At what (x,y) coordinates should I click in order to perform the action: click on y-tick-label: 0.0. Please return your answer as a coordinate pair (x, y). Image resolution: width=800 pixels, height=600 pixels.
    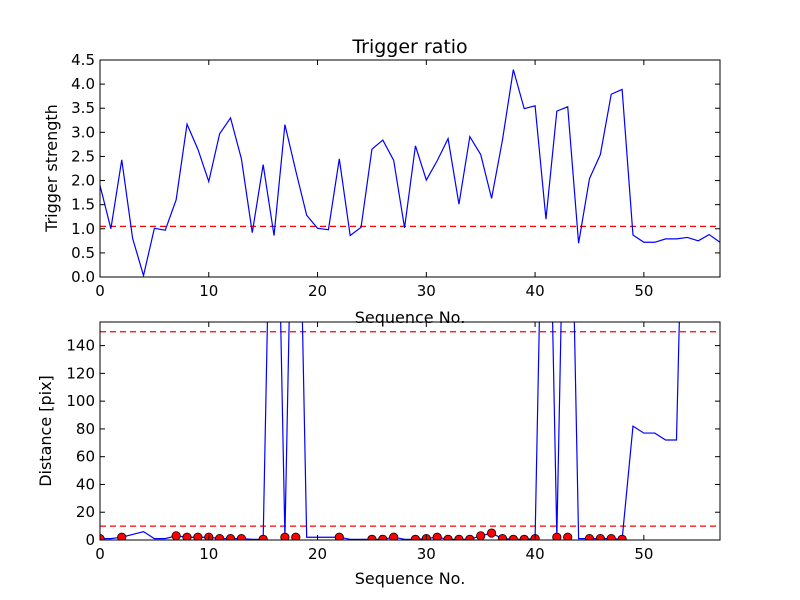
    Looking at the image, I should click on (83, 277).